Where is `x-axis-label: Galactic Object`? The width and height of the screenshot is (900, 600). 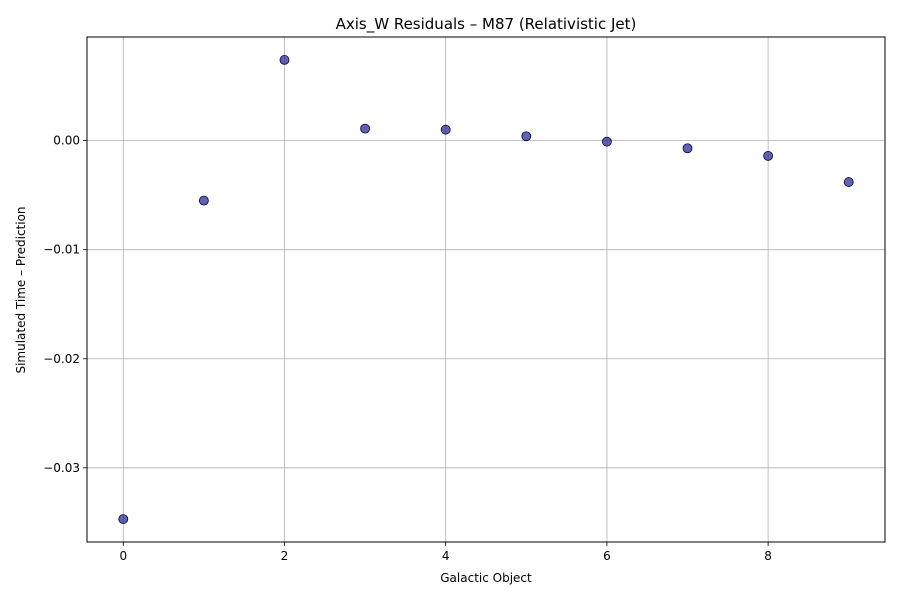
x-axis-label: Galactic Object is located at coordinates (486, 578).